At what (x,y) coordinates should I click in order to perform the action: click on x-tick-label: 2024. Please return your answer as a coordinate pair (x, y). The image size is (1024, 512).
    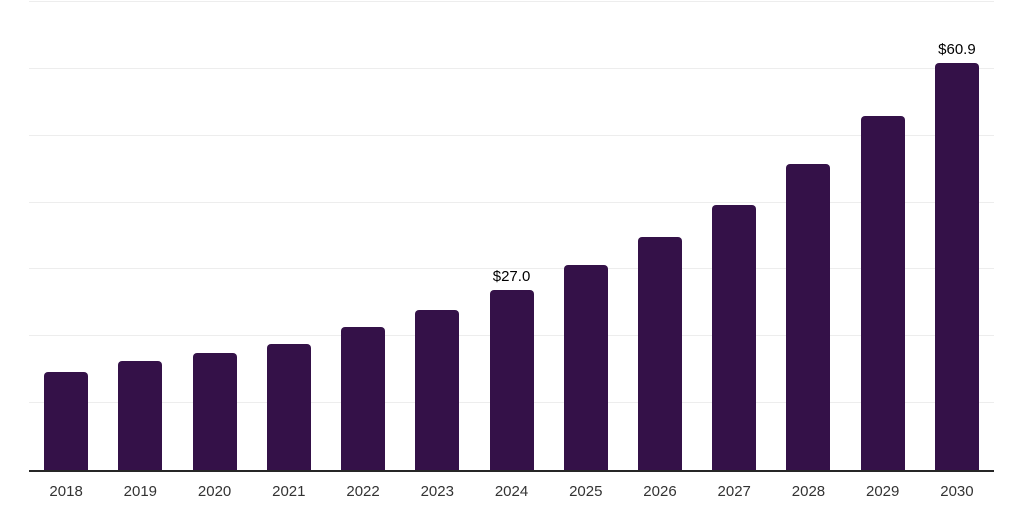
    Looking at the image, I should click on (511, 491).